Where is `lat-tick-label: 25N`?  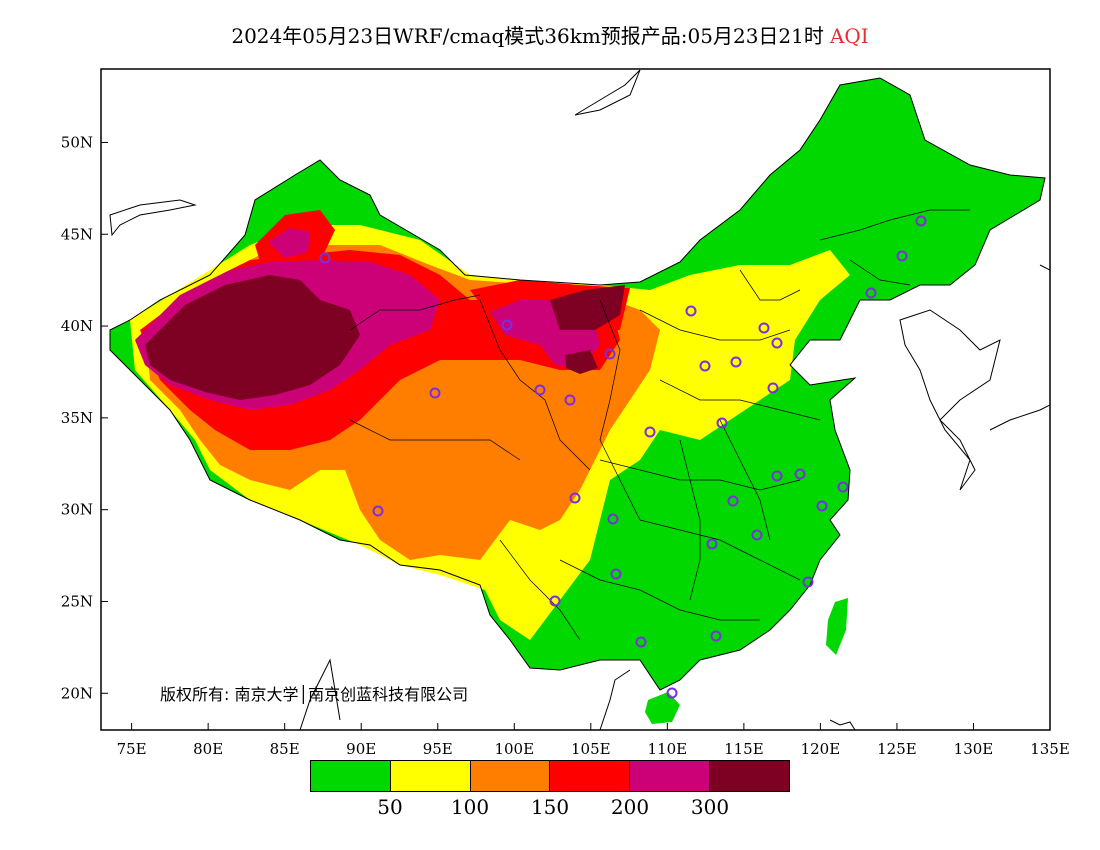 lat-tick-label: 25N is located at coordinates (77, 601).